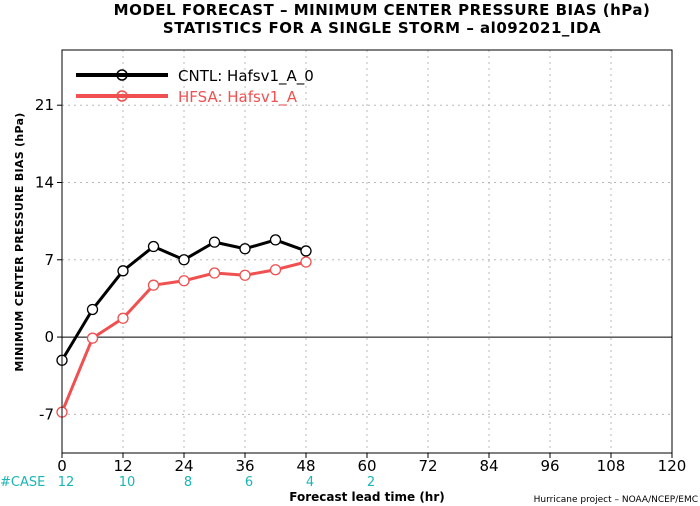  I want to click on x-tick-label: 24, so click(183, 466).